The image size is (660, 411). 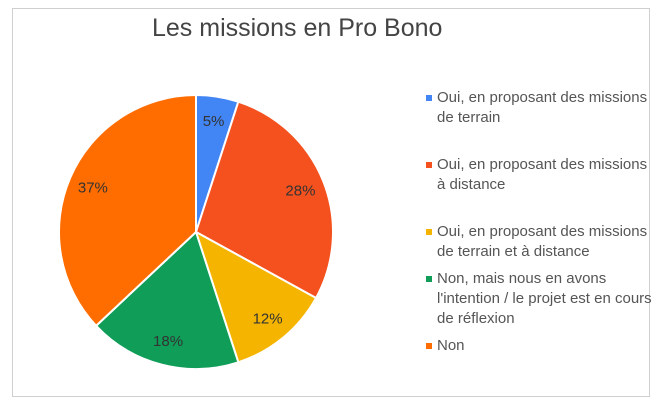 I want to click on slice-label: 37%, so click(x=93, y=187).